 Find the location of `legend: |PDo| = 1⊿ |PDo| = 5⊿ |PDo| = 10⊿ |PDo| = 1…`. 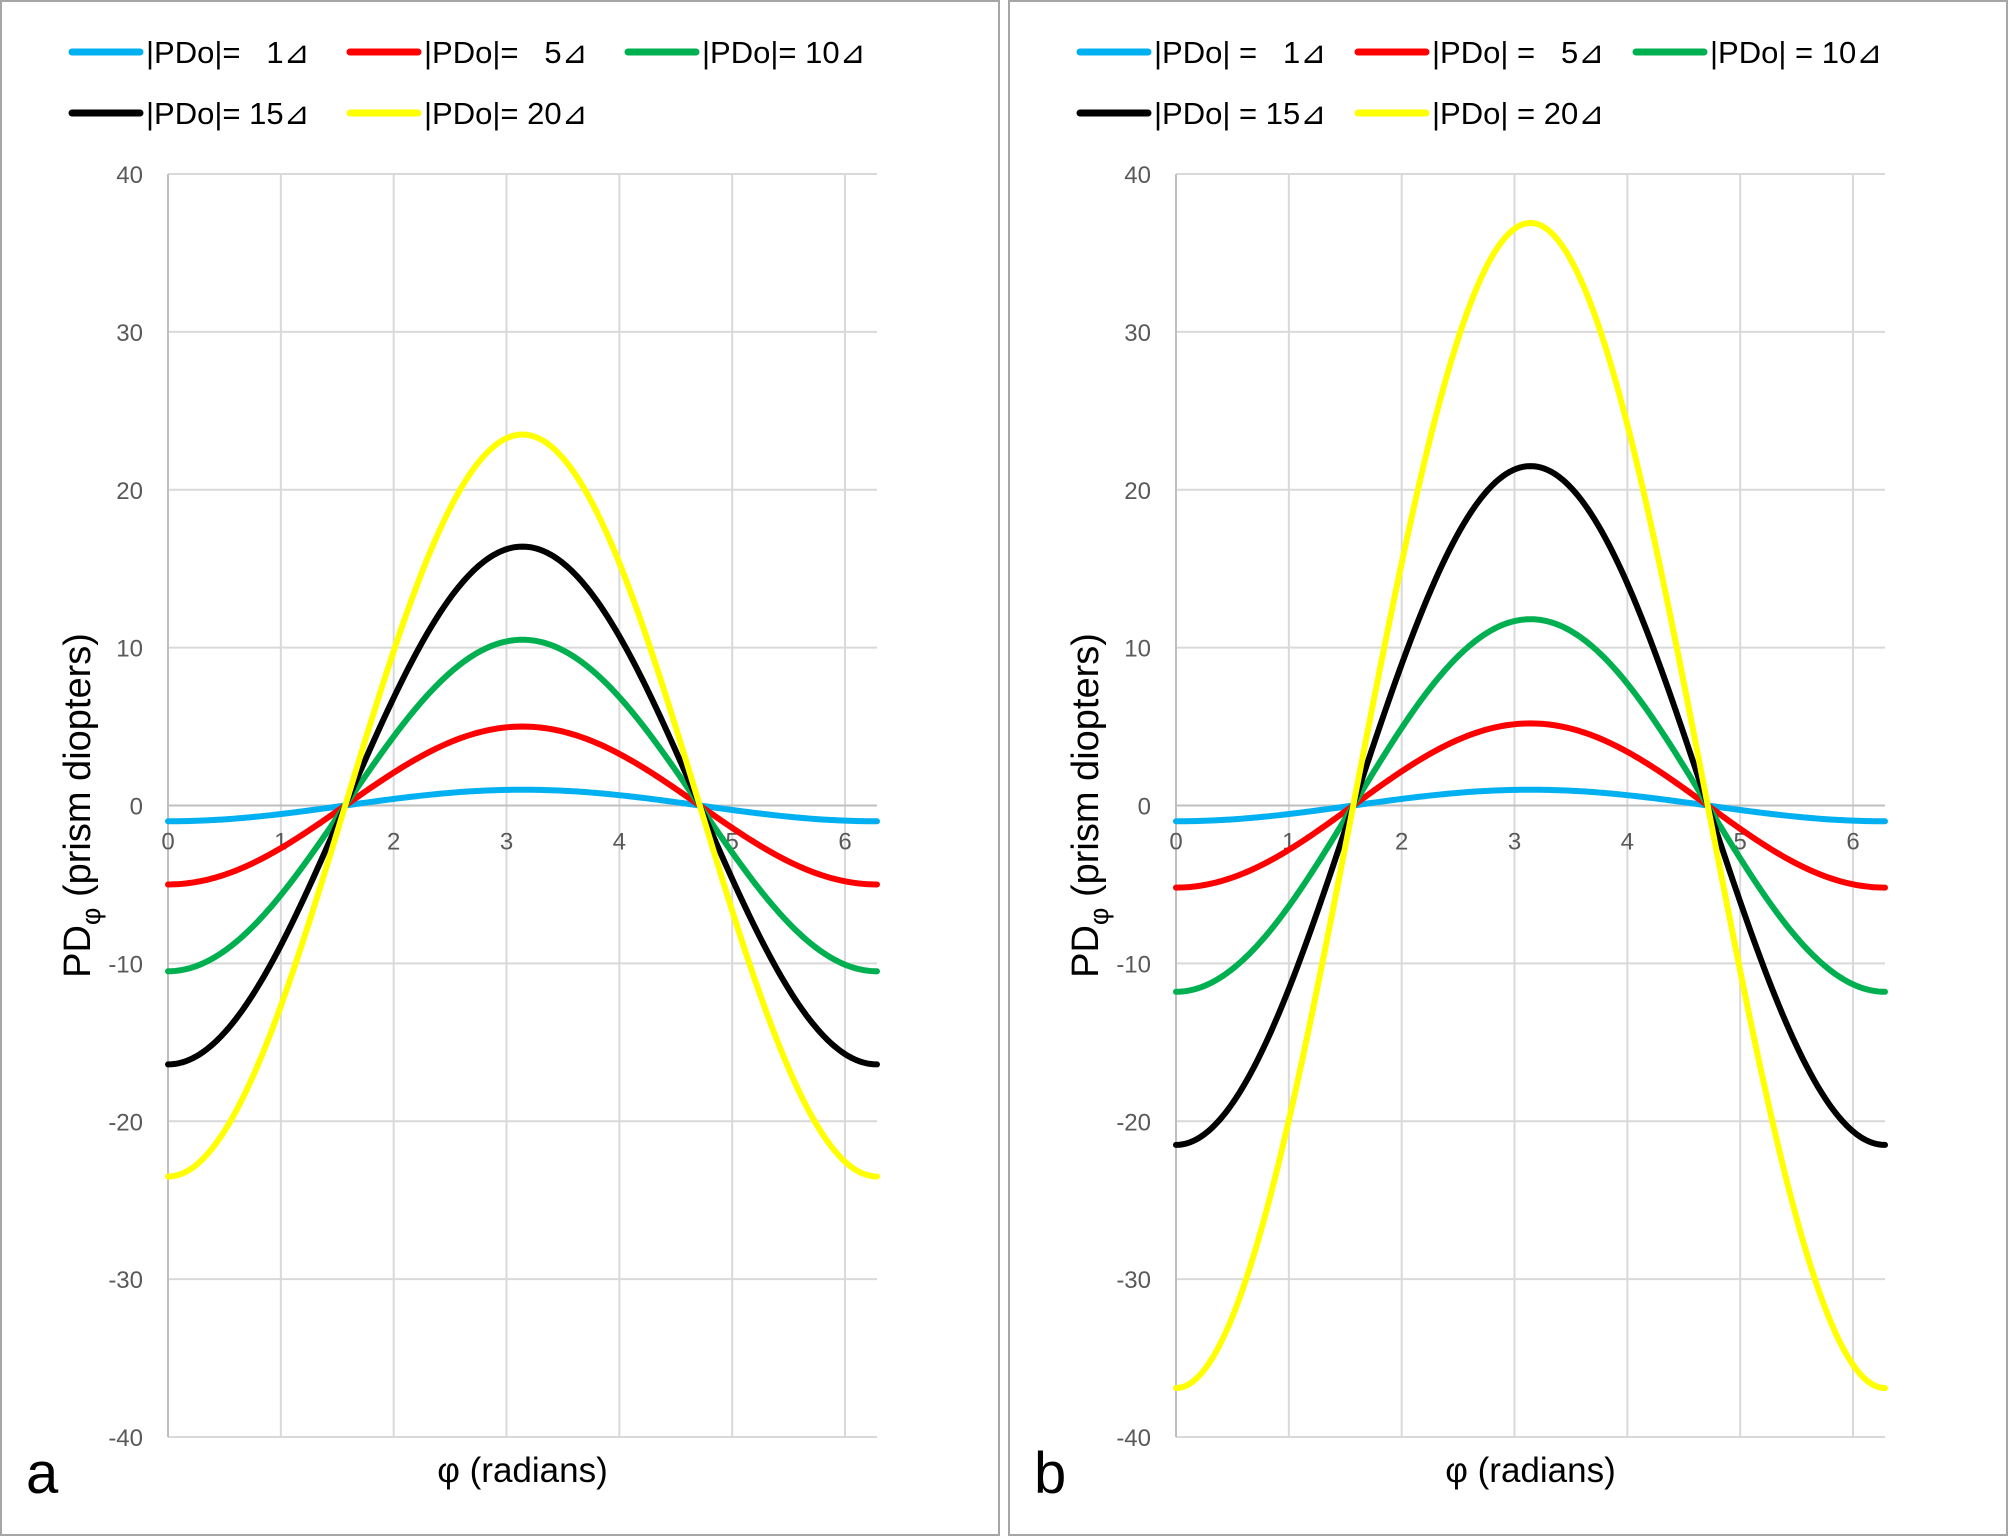

legend: |PDo| = 1⊿ |PDo| = 5⊿ |PDo| = 10⊿ |PDo| = 1… is located at coordinates (1479, 83).